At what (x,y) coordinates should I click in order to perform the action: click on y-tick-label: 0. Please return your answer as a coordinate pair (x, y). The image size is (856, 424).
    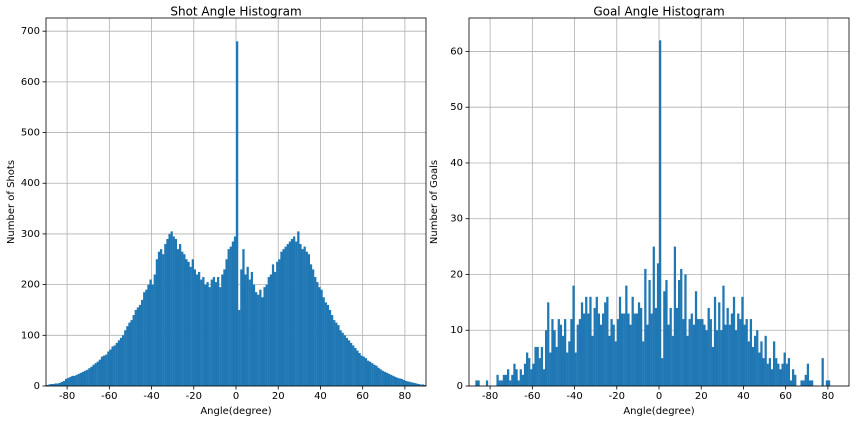
    Looking at the image, I should click on (460, 386).